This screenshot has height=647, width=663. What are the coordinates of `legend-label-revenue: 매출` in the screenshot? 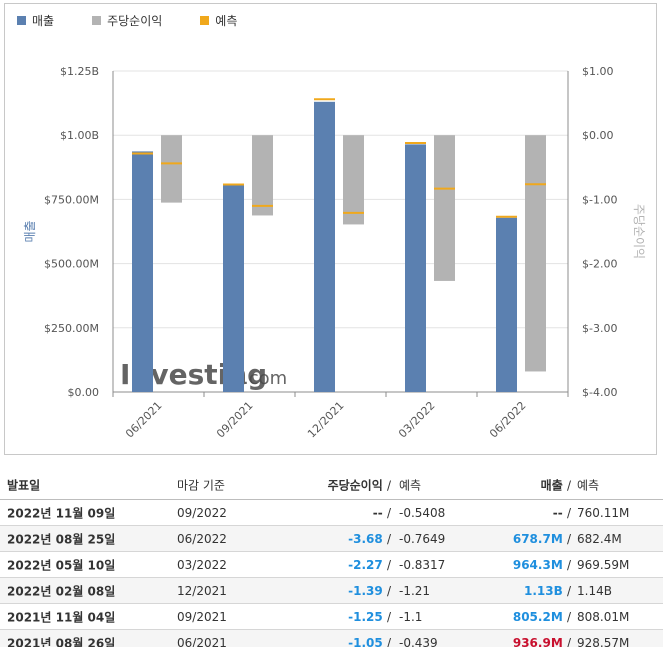 It's located at (43, 21).